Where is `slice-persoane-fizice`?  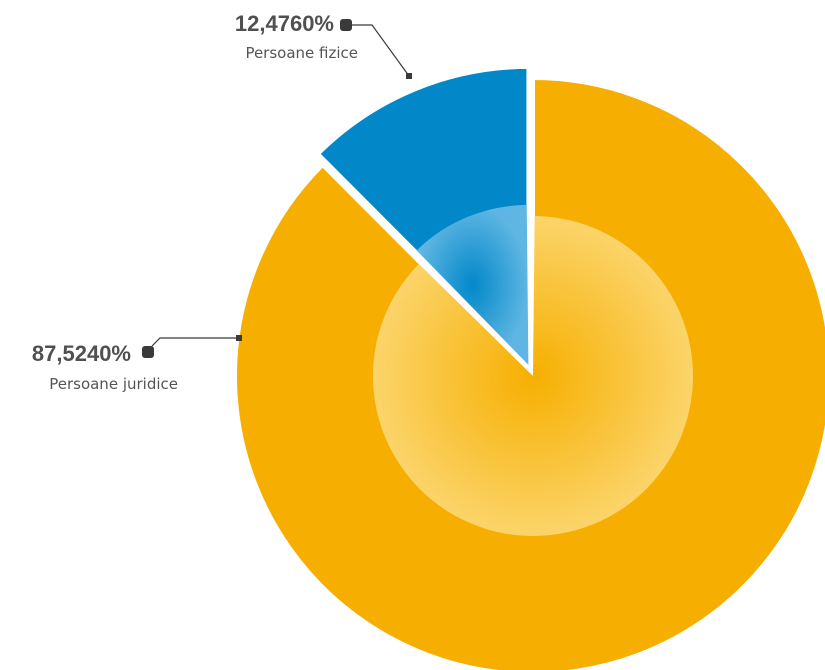 slice-persoane-fizice is located at coordinates (423, 217).